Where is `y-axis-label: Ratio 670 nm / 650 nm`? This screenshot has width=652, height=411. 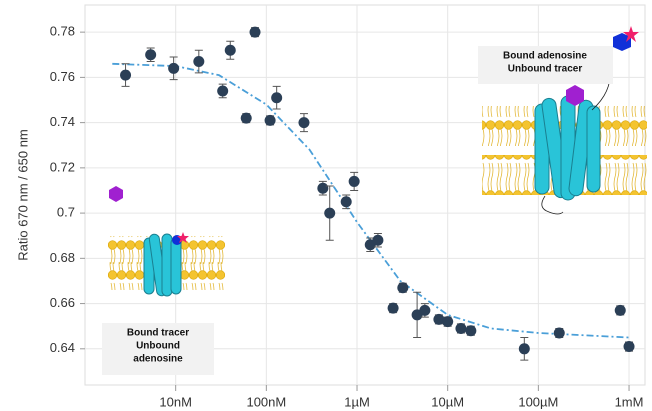
y-axis-label: Ratio 670 nm / 650 nm is located at coordinates (22, 195).